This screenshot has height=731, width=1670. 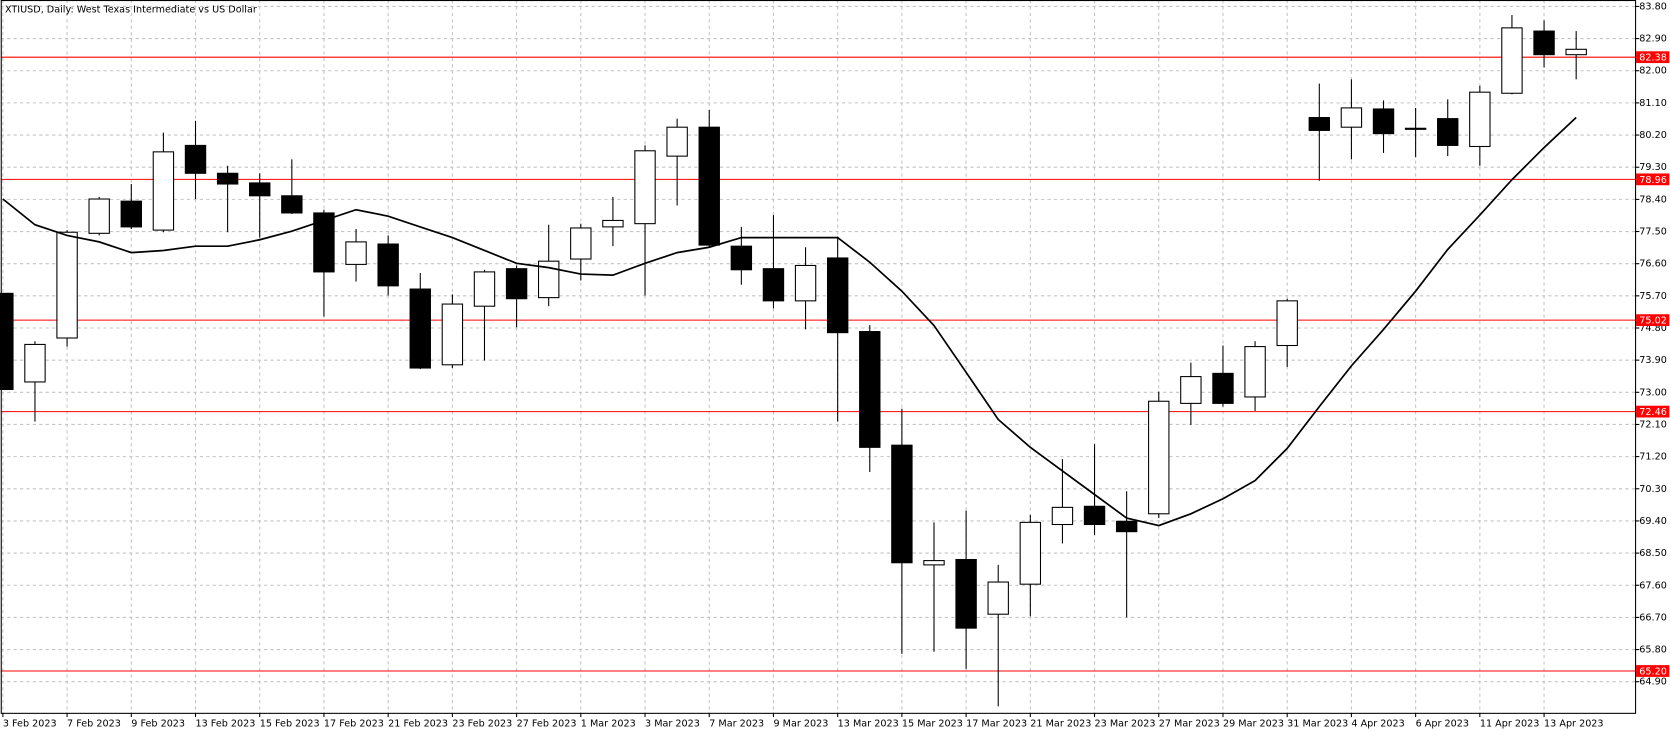 What do you see at coordinates (672, 724) in the screenshot?
I see `x-tick-label: 3 Mar 2023` at bounding box center [672, 724].